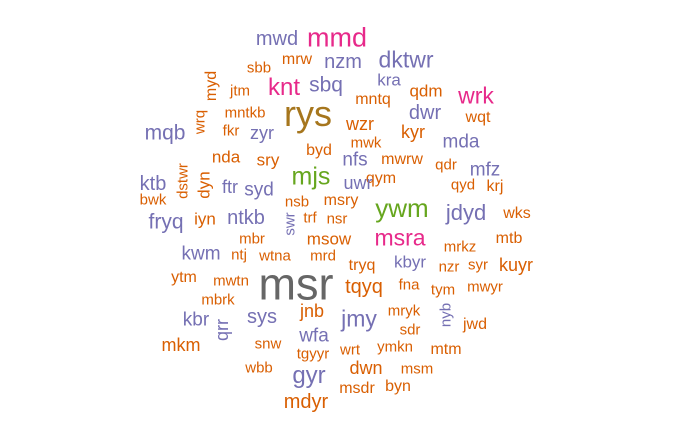 This screenshot has height=441, width=673. What do you see at coordinates (485, 170) in the screenshot?
I see `word-mfz: mfz` at bounding box center [485, 170].